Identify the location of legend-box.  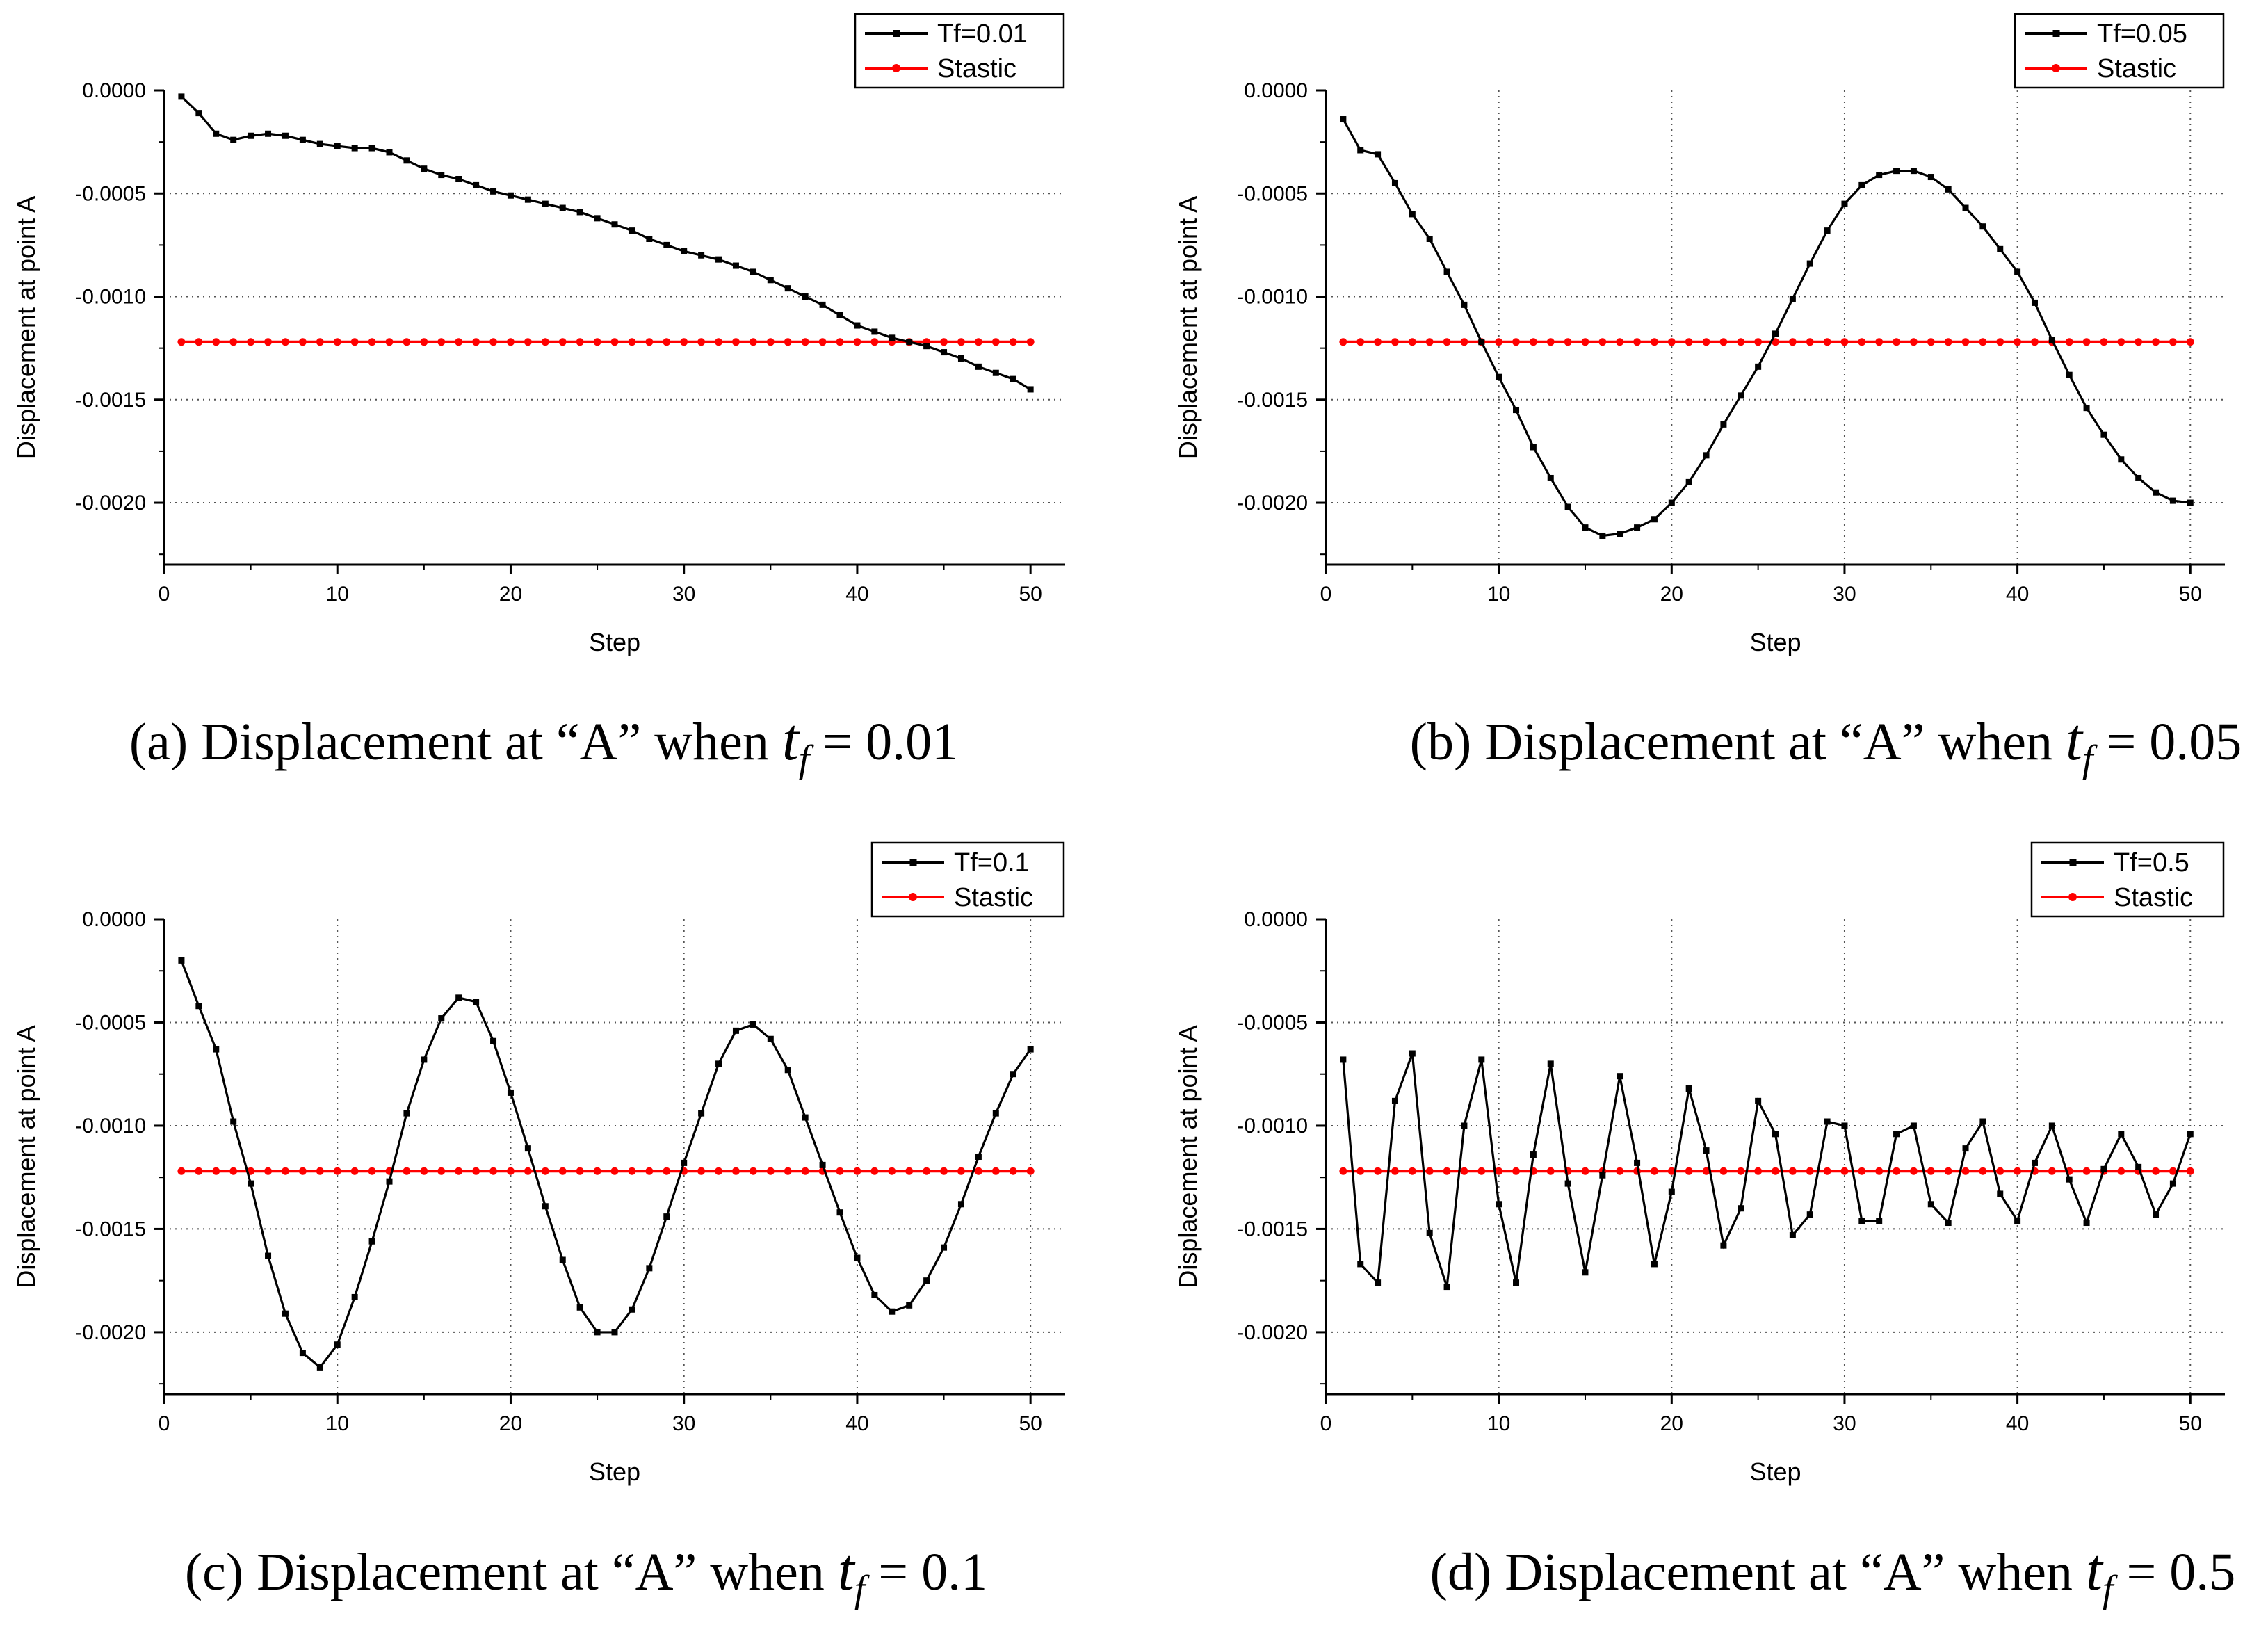
(967, 879).